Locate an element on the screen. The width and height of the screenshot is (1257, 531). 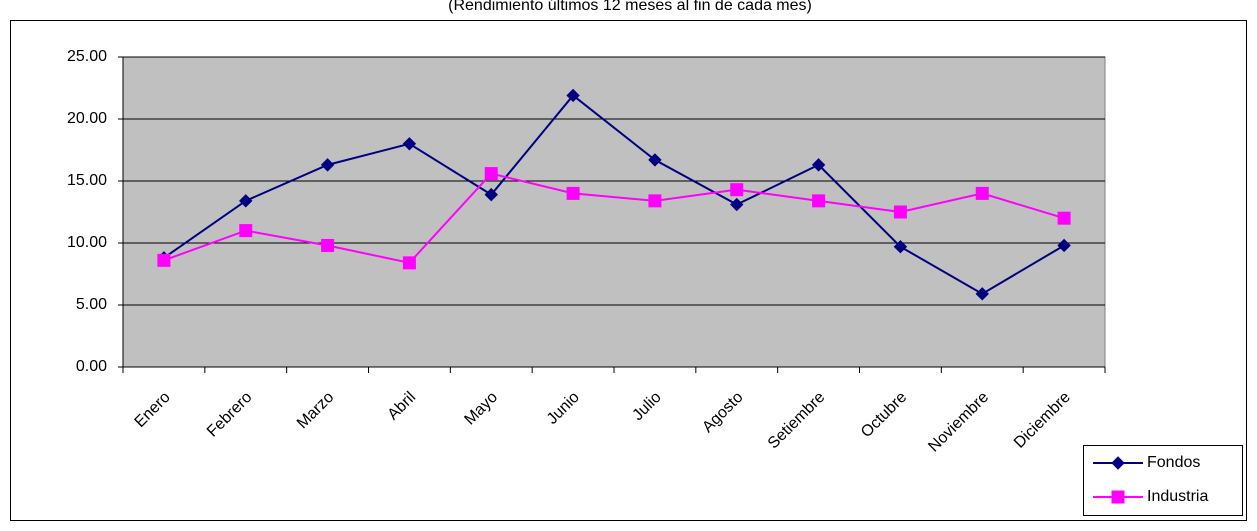
y-tick-label: 15.00 is located at coordinates (87, 180).